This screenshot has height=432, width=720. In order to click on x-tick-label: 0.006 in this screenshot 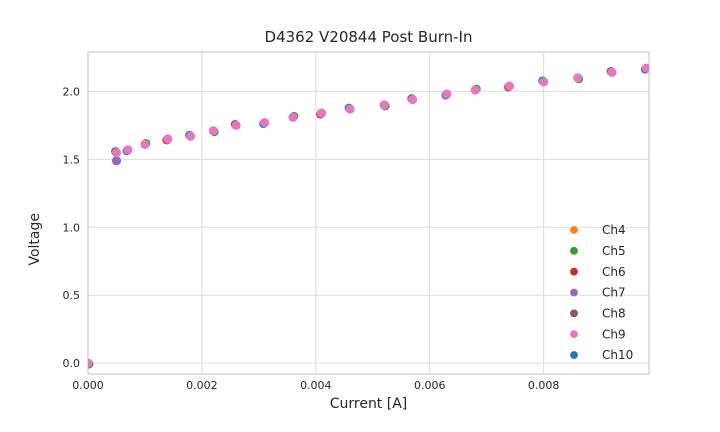, I will do `click(430, 385)`.